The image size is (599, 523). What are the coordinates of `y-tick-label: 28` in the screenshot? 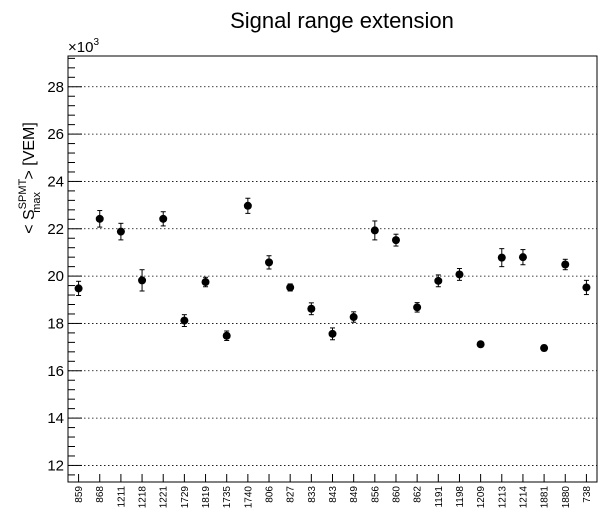 It's located at (55, 87).